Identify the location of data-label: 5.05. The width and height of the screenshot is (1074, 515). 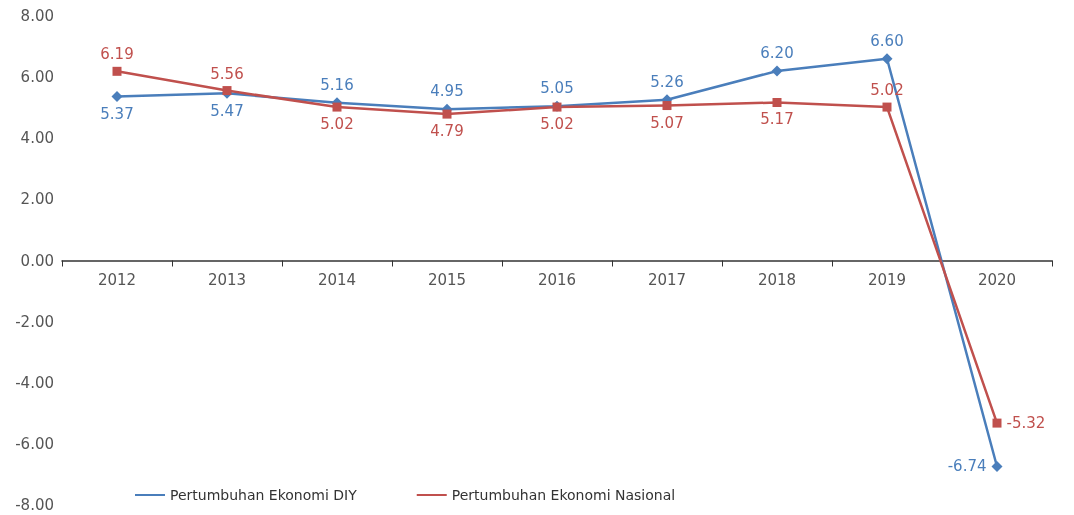
(557, 88).